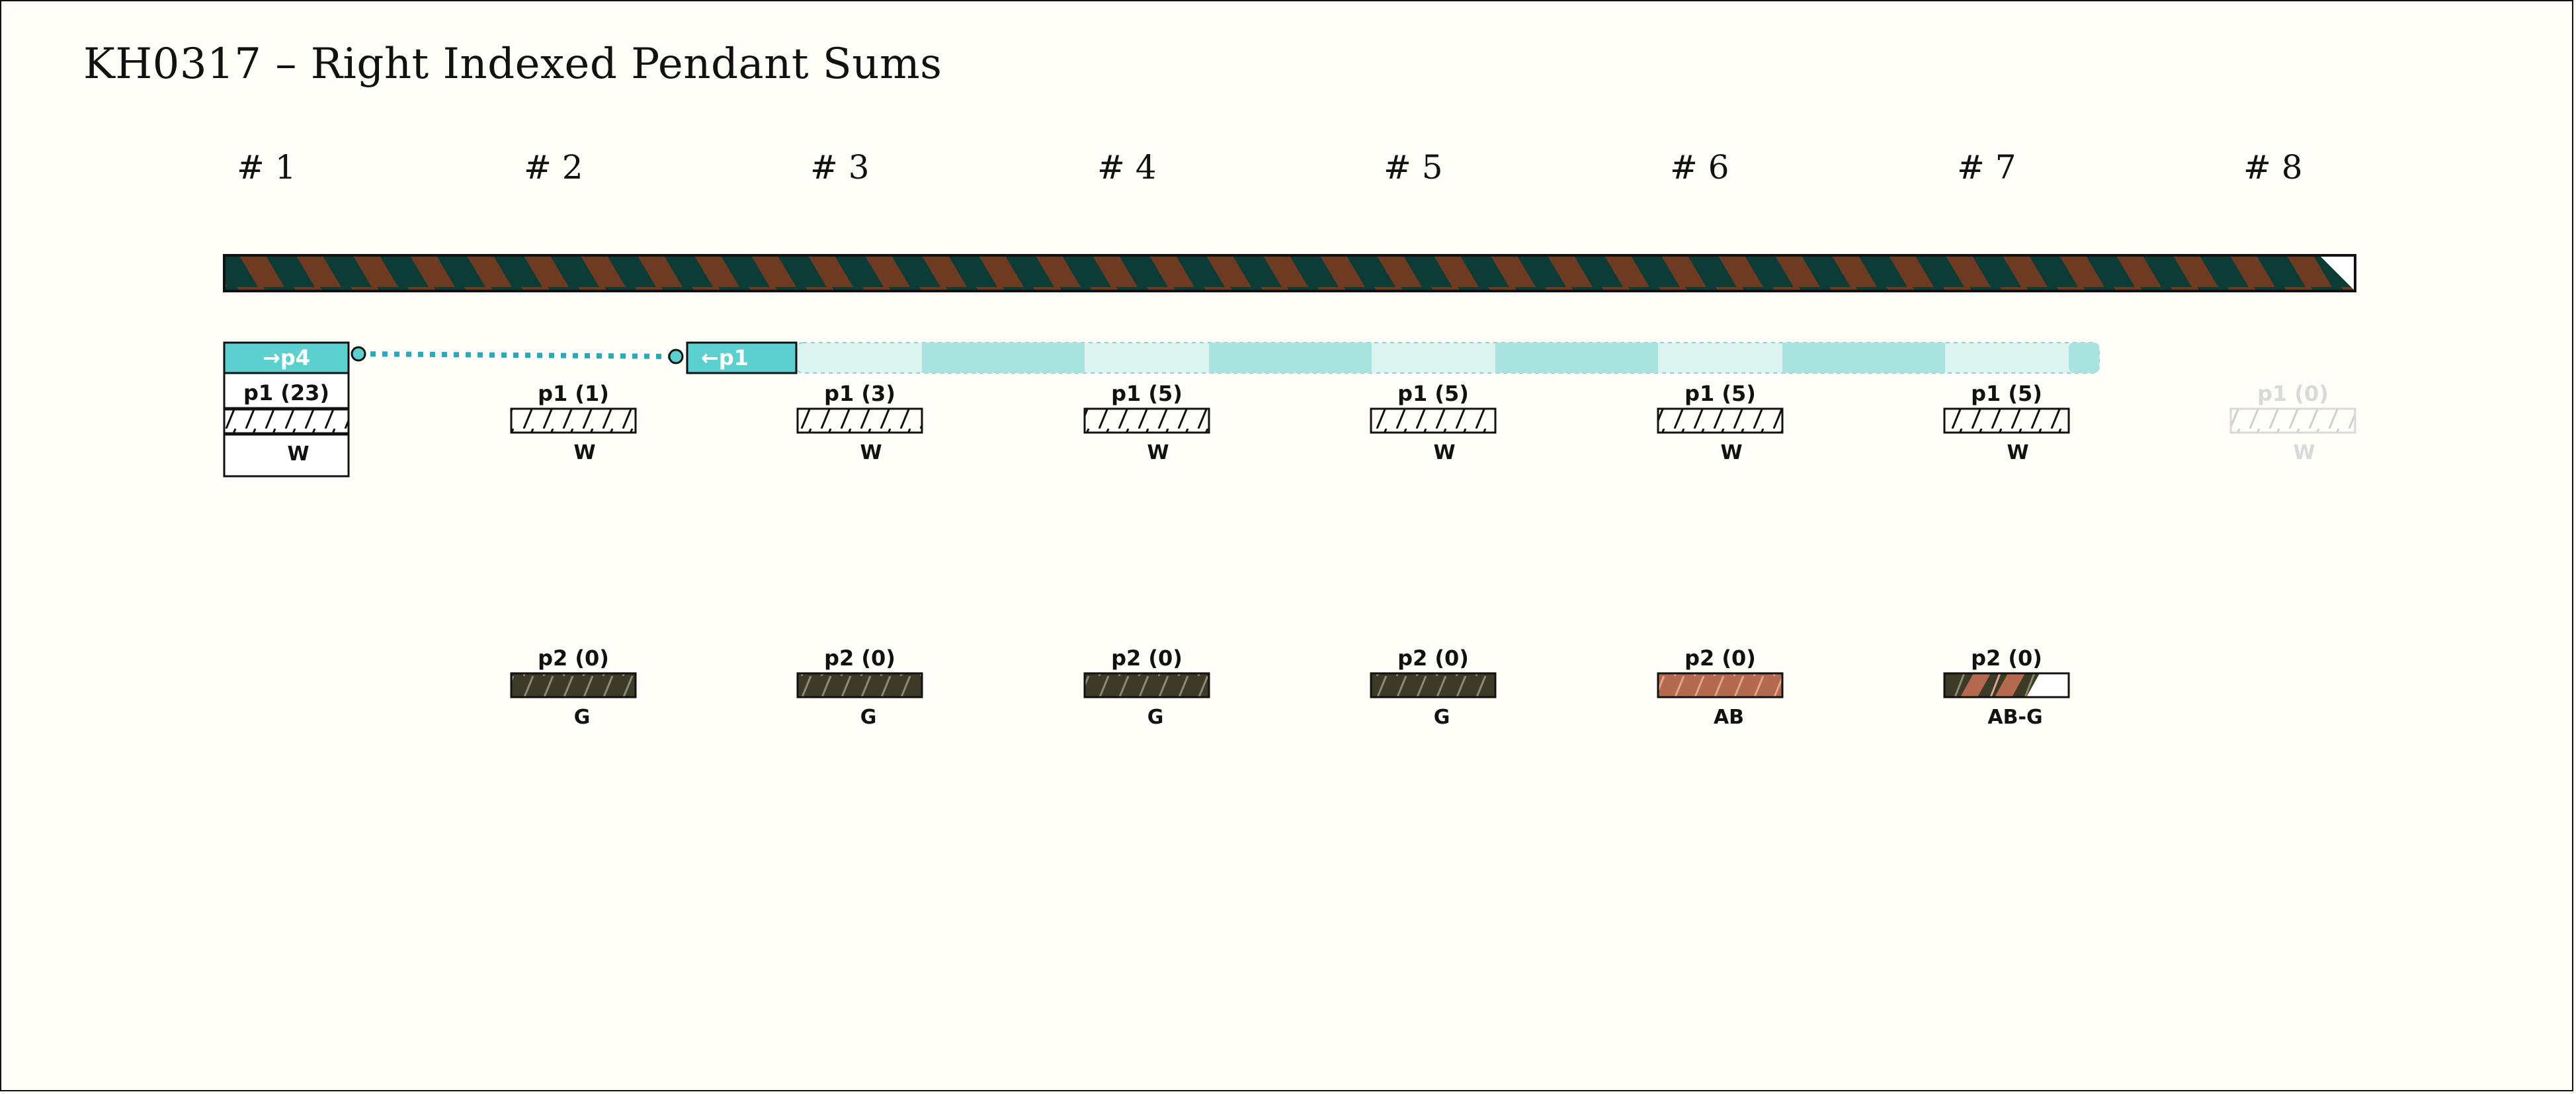  I want to click on pendant-p1-col6: p1 (5) W, so click(1720, 422).